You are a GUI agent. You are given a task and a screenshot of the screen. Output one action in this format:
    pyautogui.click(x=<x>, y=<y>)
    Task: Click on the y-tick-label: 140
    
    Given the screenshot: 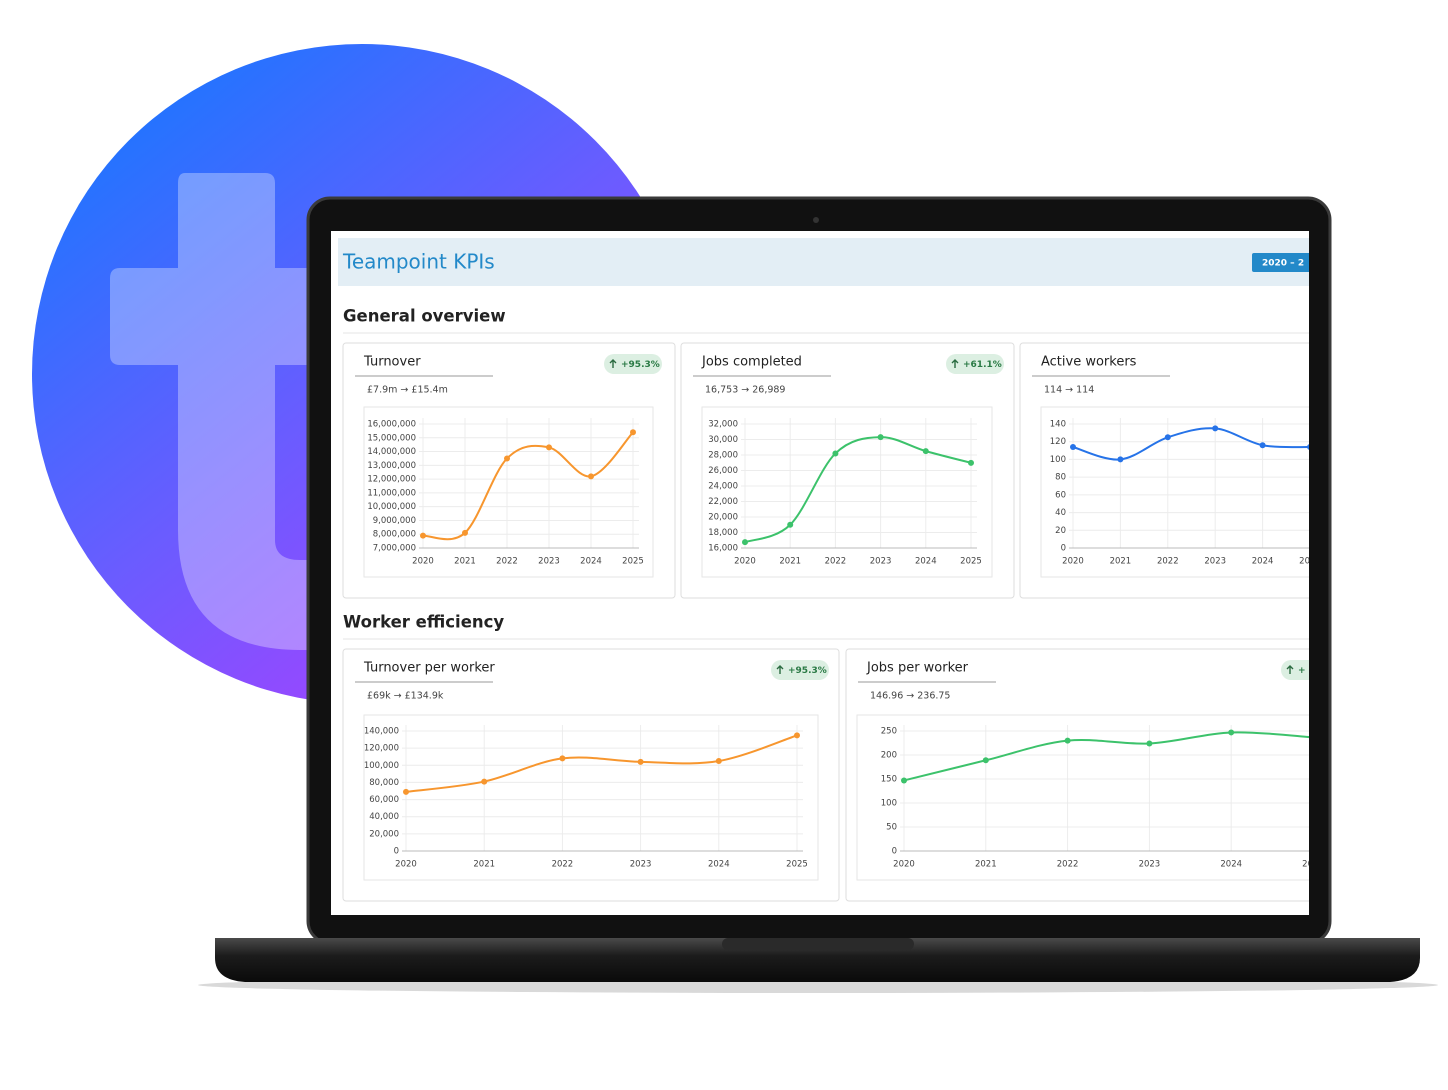 What is the action you would take?
    pyautogui.click(x=1058, y=425)
    